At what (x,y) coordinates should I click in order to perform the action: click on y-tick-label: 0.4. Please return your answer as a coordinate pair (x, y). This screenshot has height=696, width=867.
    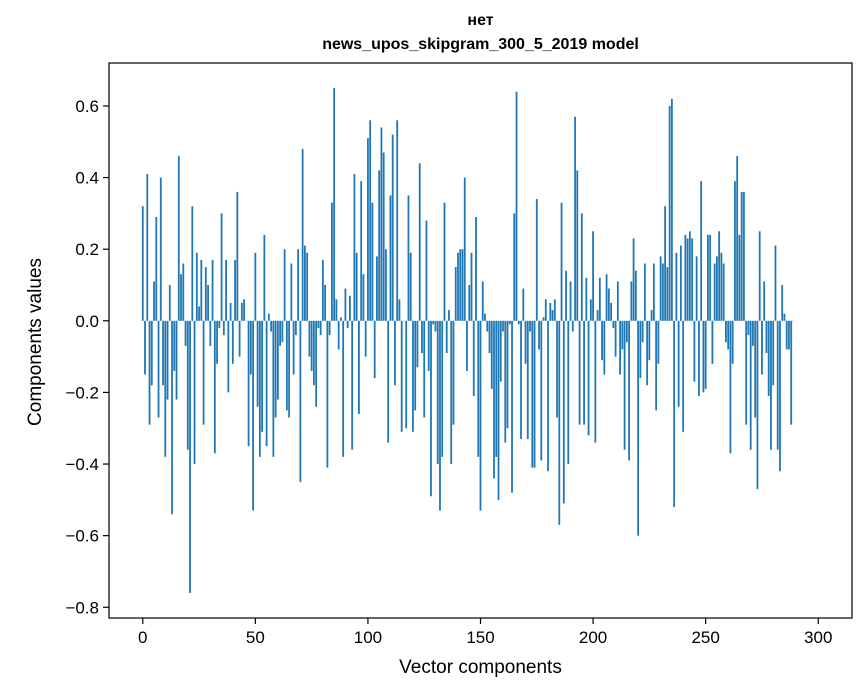
    Looking at the image, I should click on (87, 178).